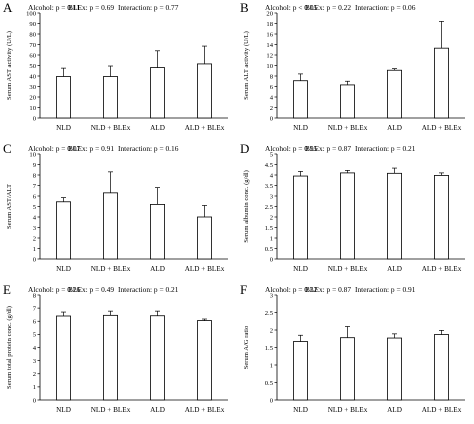 The height and width of the screenshot is (424, 474). Describe the element at coordinates (244, 7) in the screenshot. I see `panel-letter: B` at that location.